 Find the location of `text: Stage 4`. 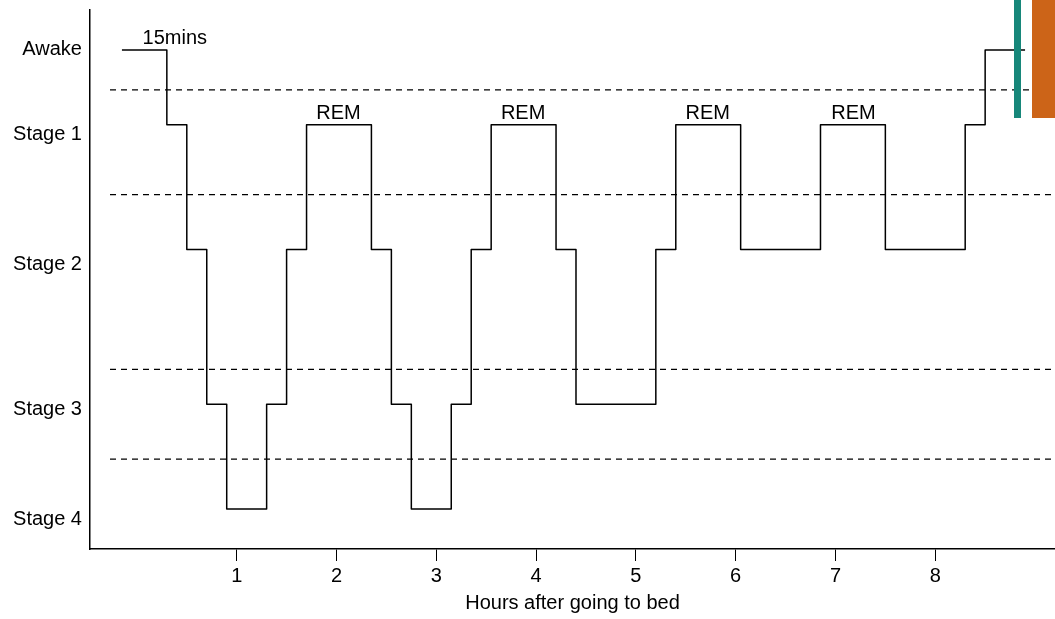

text: Stage 4 is located at coordinates (47, 517).